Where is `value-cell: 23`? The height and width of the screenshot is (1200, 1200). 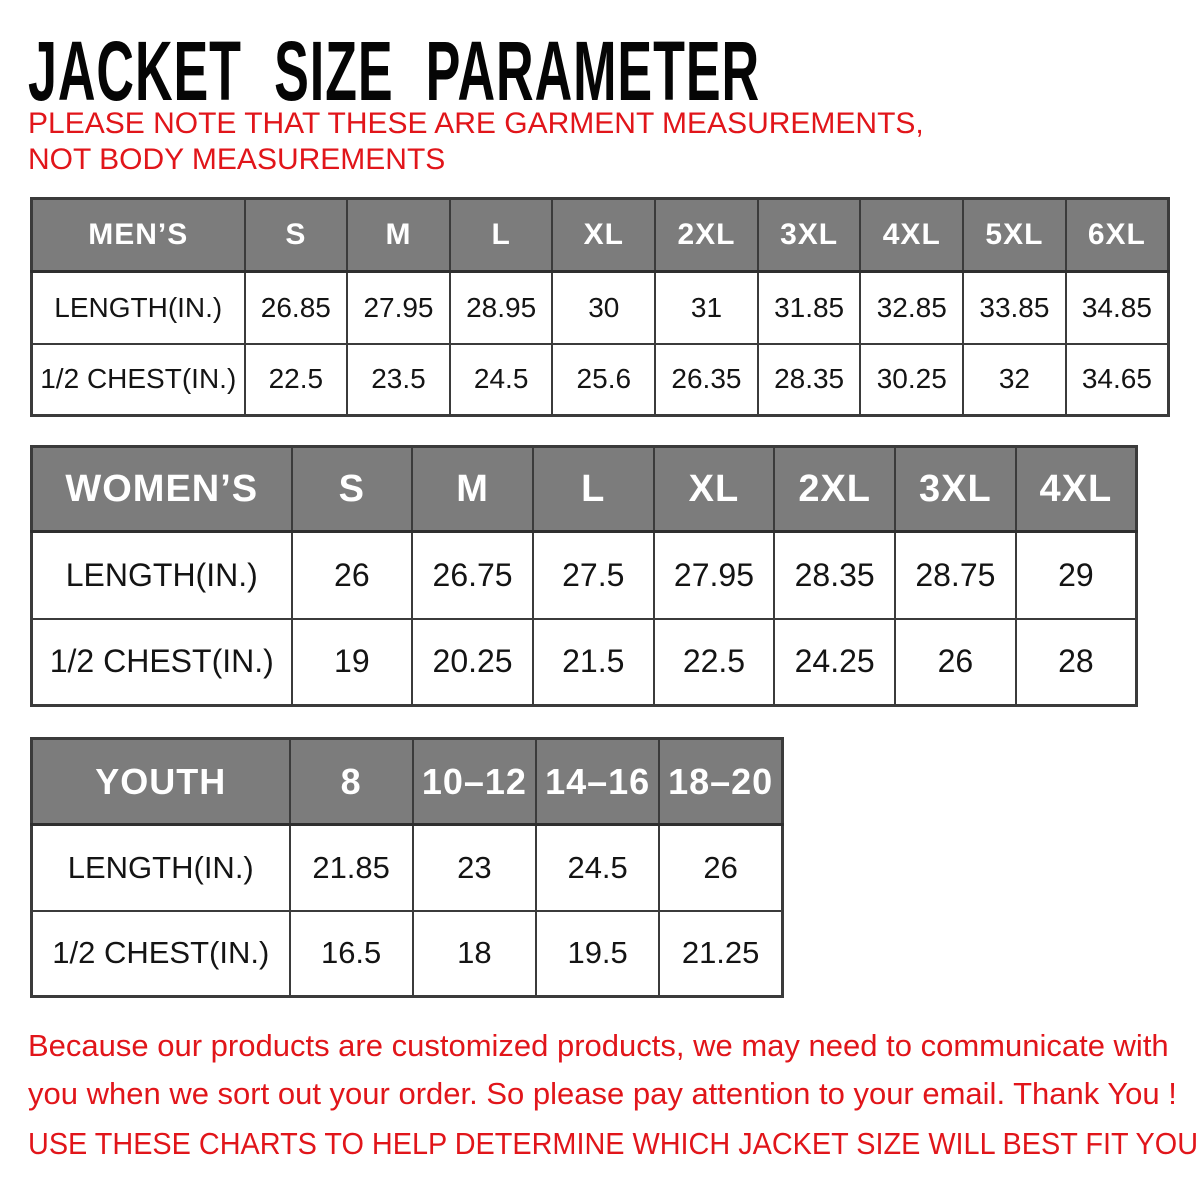 value-cell: 23 is located at coordinates (474, 867).